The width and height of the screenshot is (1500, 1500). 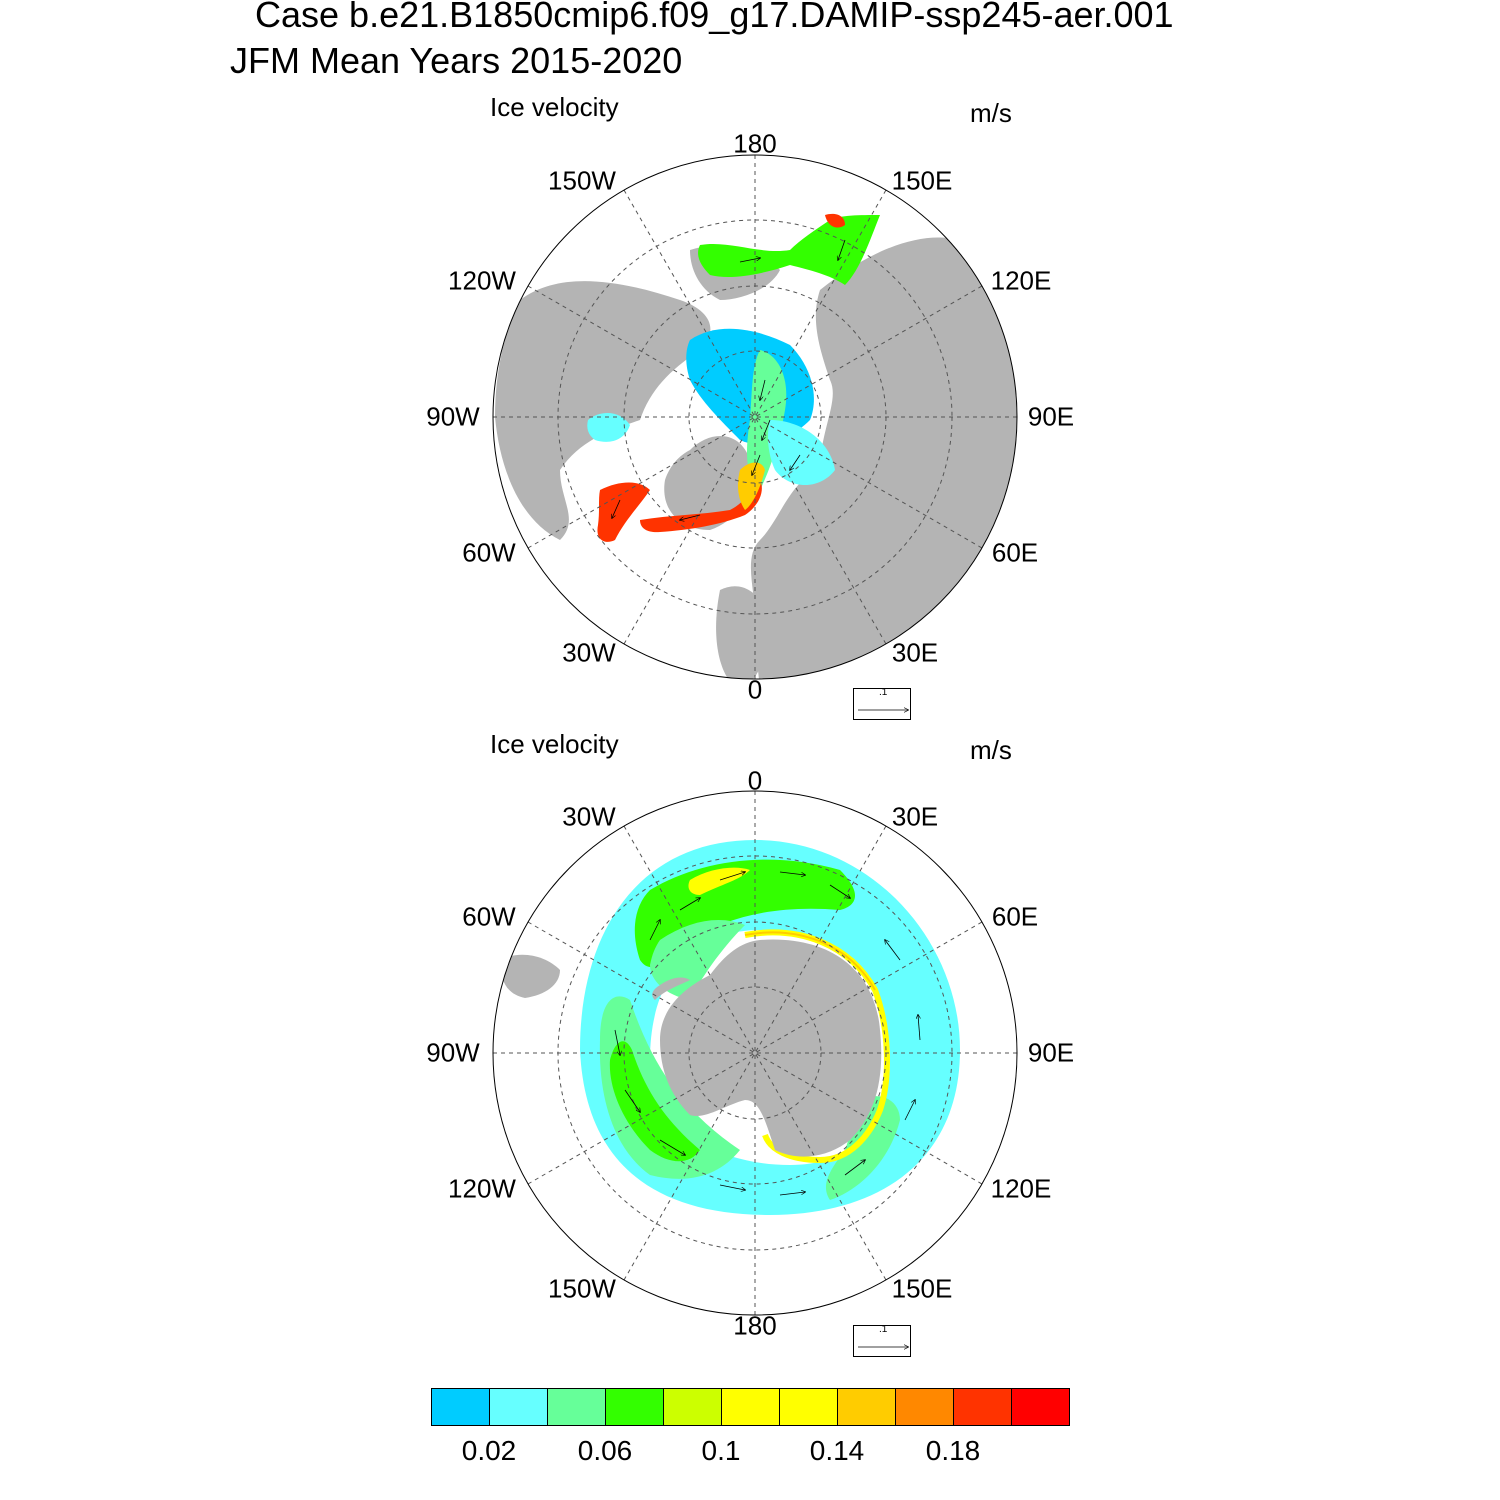 What do you see at coordinates (915, 652) in the screenshot?
I see `north-lon-label-30e: 30E` at bounding box center [915, 652].